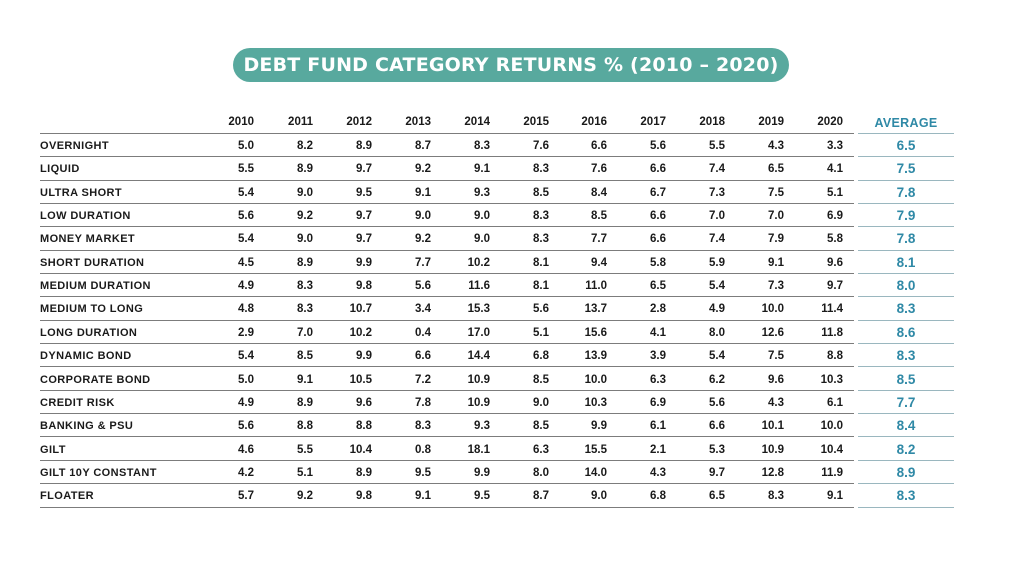  I want to click on category-label: GILT, so click(53, 449).